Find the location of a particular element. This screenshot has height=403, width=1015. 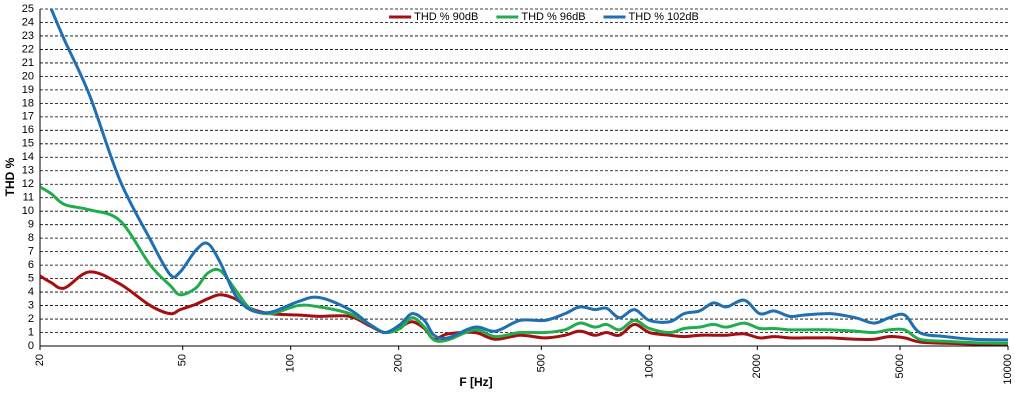

y-tick-label: 10 is located at coordinates (28, 211).